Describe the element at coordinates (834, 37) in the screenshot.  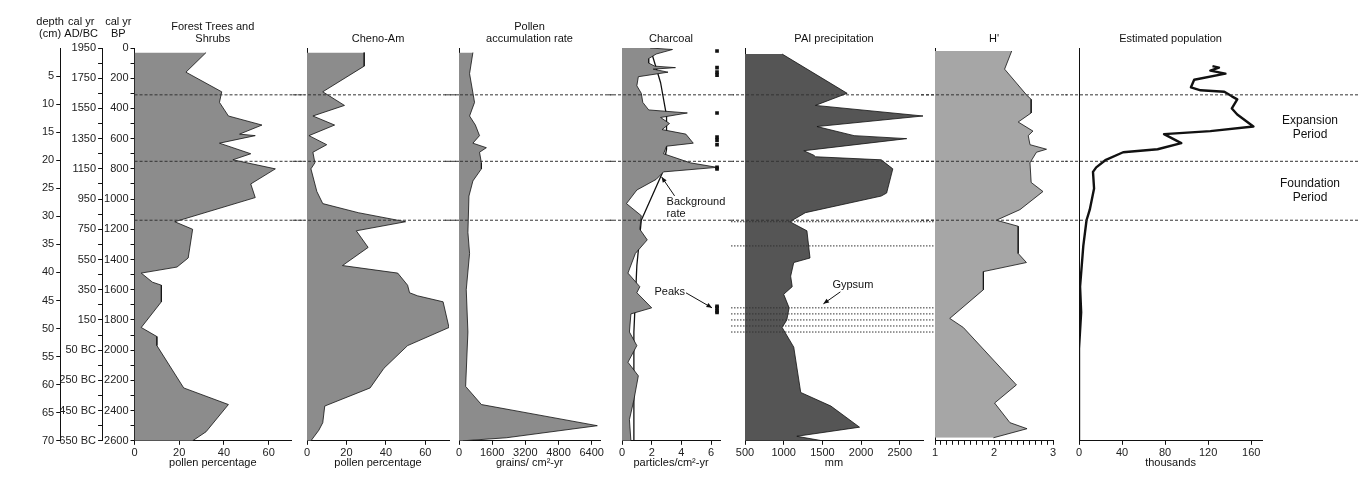
I see `chart-title: PAI precipitation` at that location.